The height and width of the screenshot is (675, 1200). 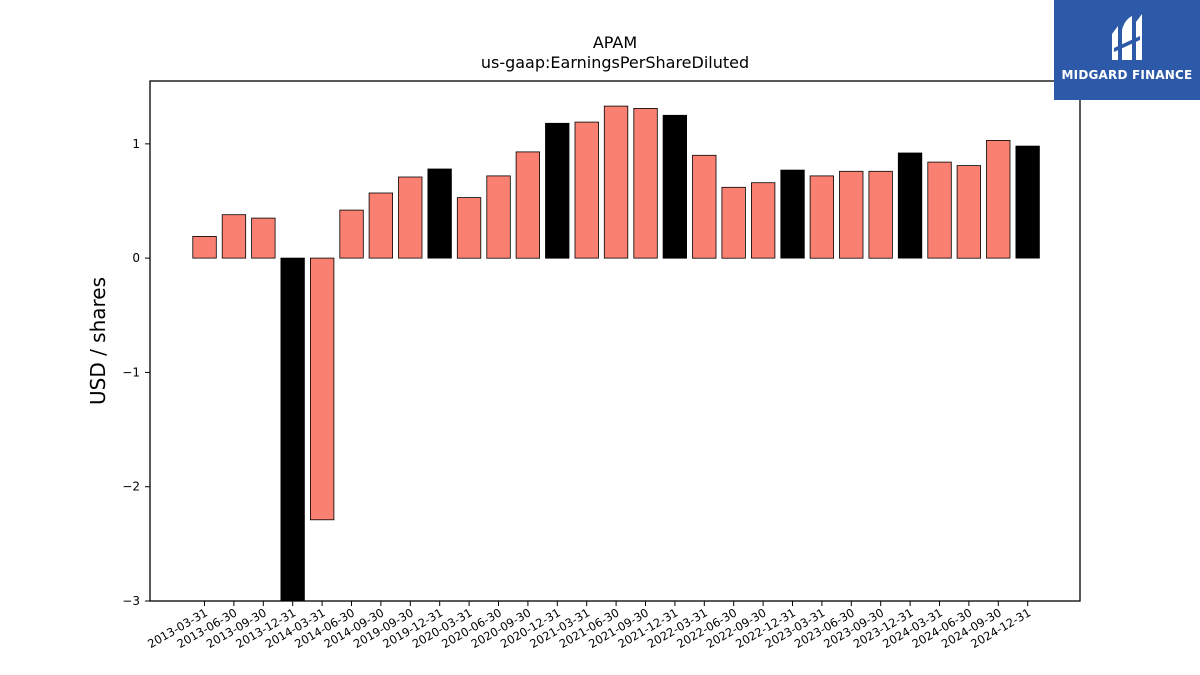 I want to click on y-tick-label: −2, so click(x=131, y=487).